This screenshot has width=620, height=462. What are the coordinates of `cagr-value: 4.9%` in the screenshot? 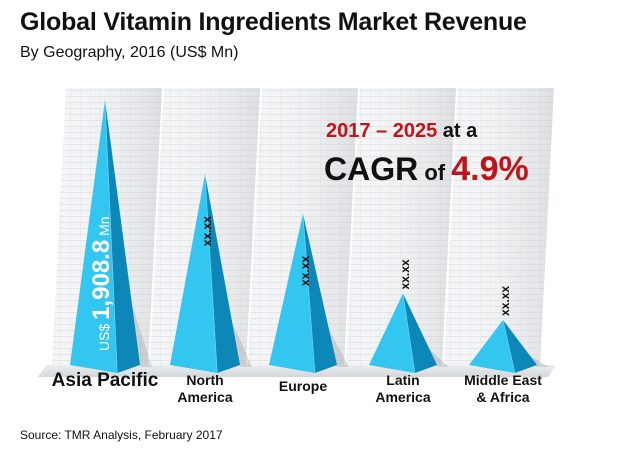 It's located at (490, 169).